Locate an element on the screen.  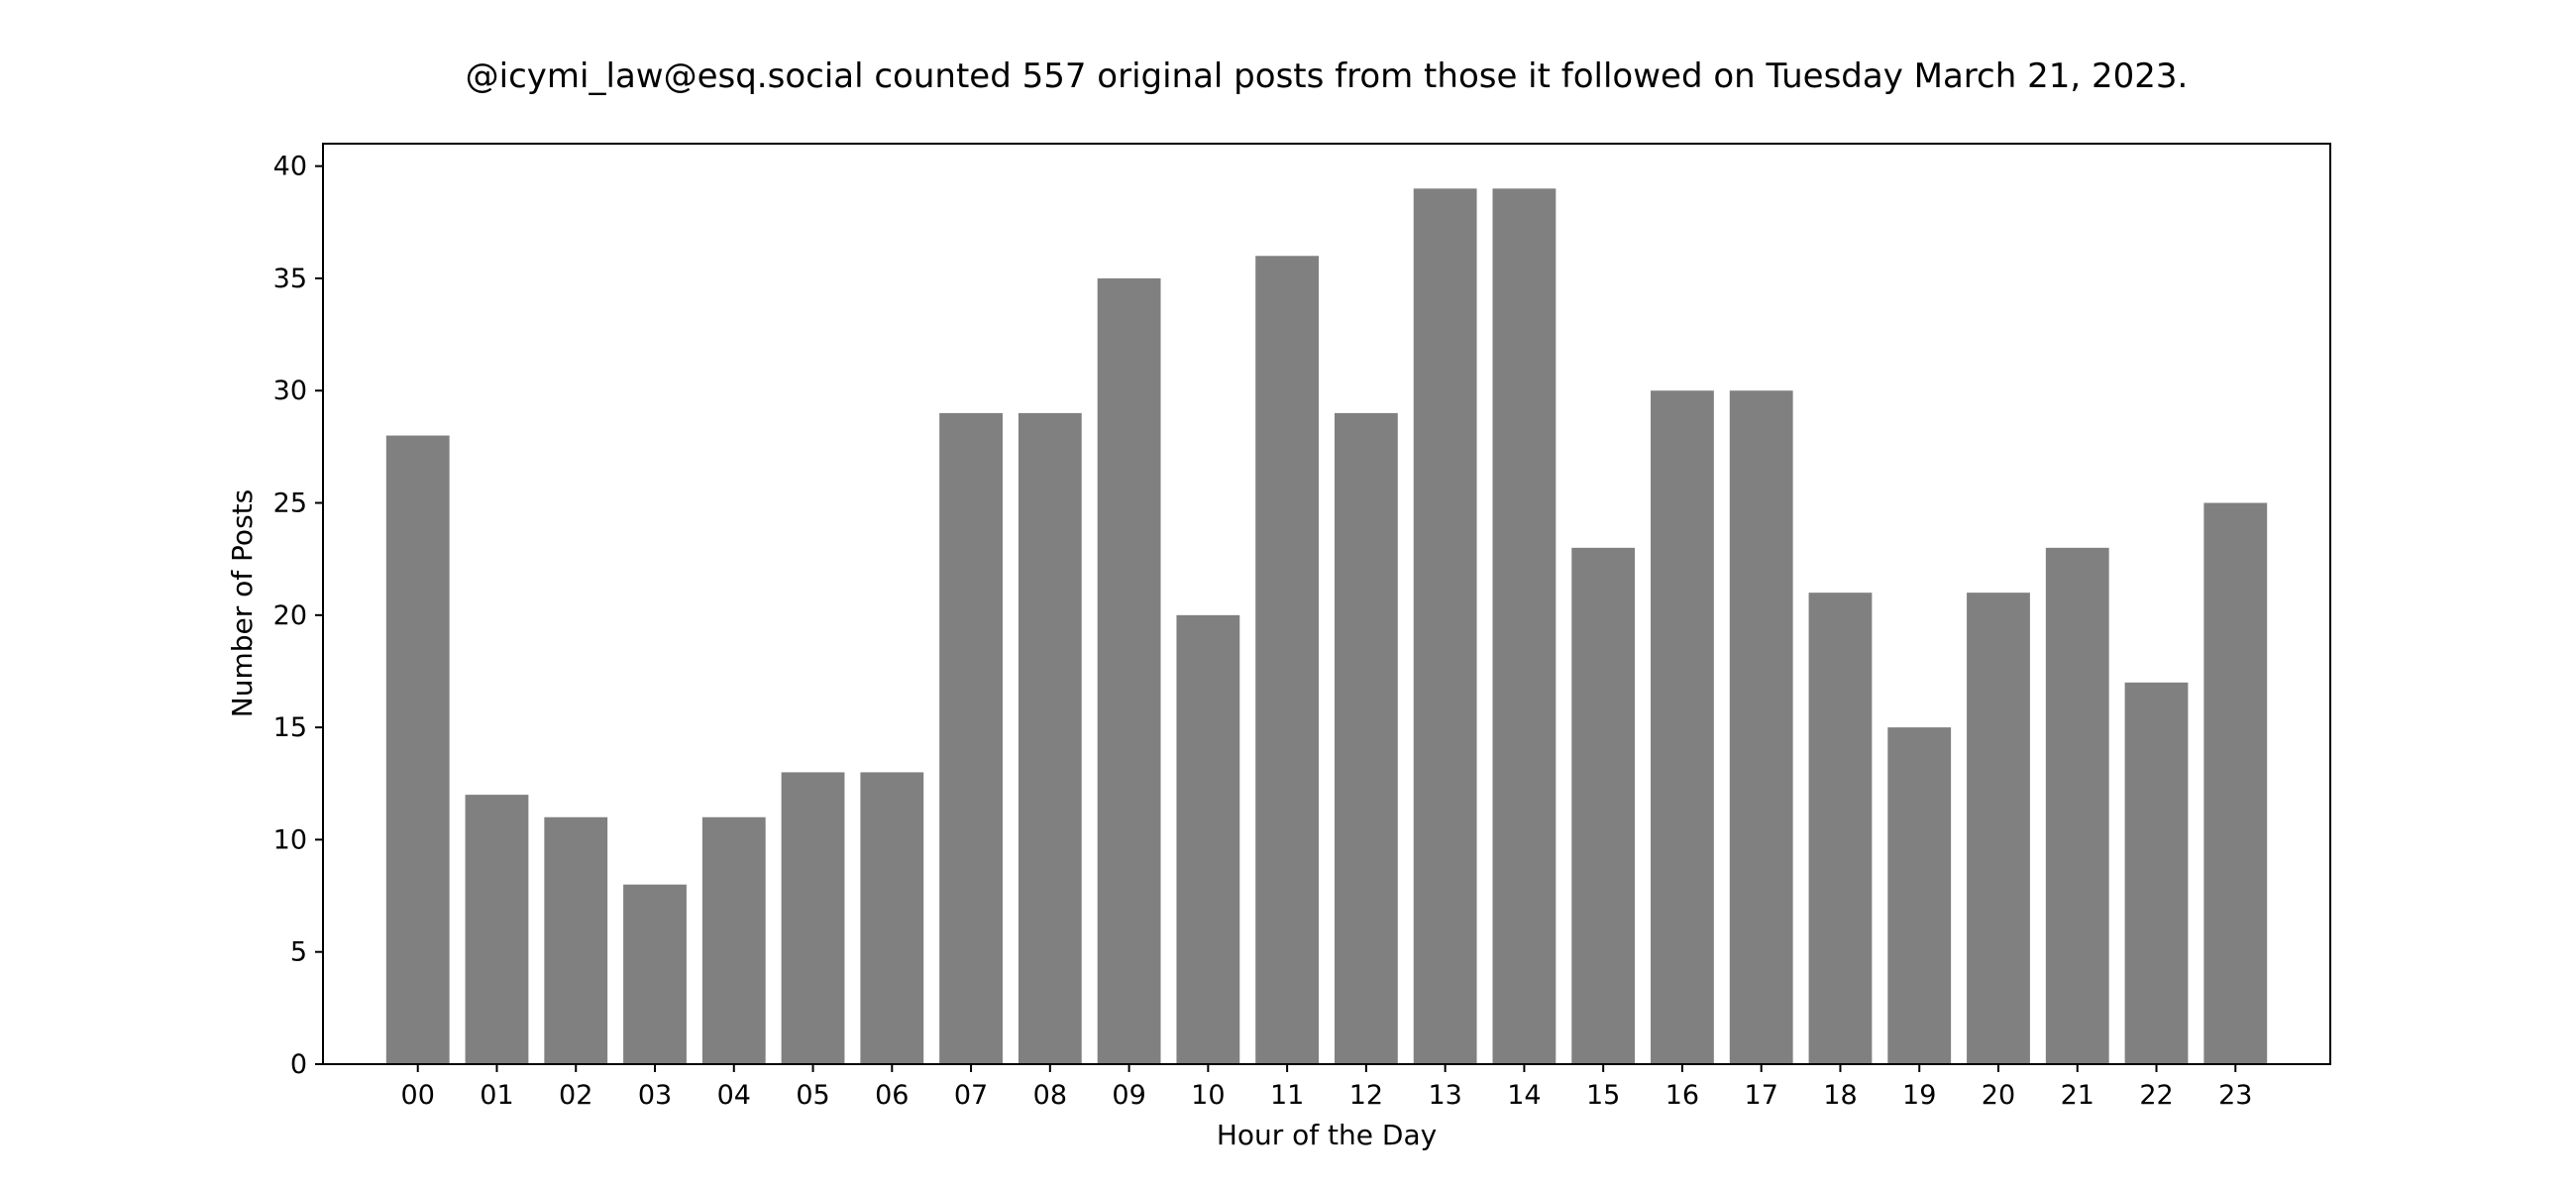
y-tick-label: 10 is located at coordinates (290, 839).